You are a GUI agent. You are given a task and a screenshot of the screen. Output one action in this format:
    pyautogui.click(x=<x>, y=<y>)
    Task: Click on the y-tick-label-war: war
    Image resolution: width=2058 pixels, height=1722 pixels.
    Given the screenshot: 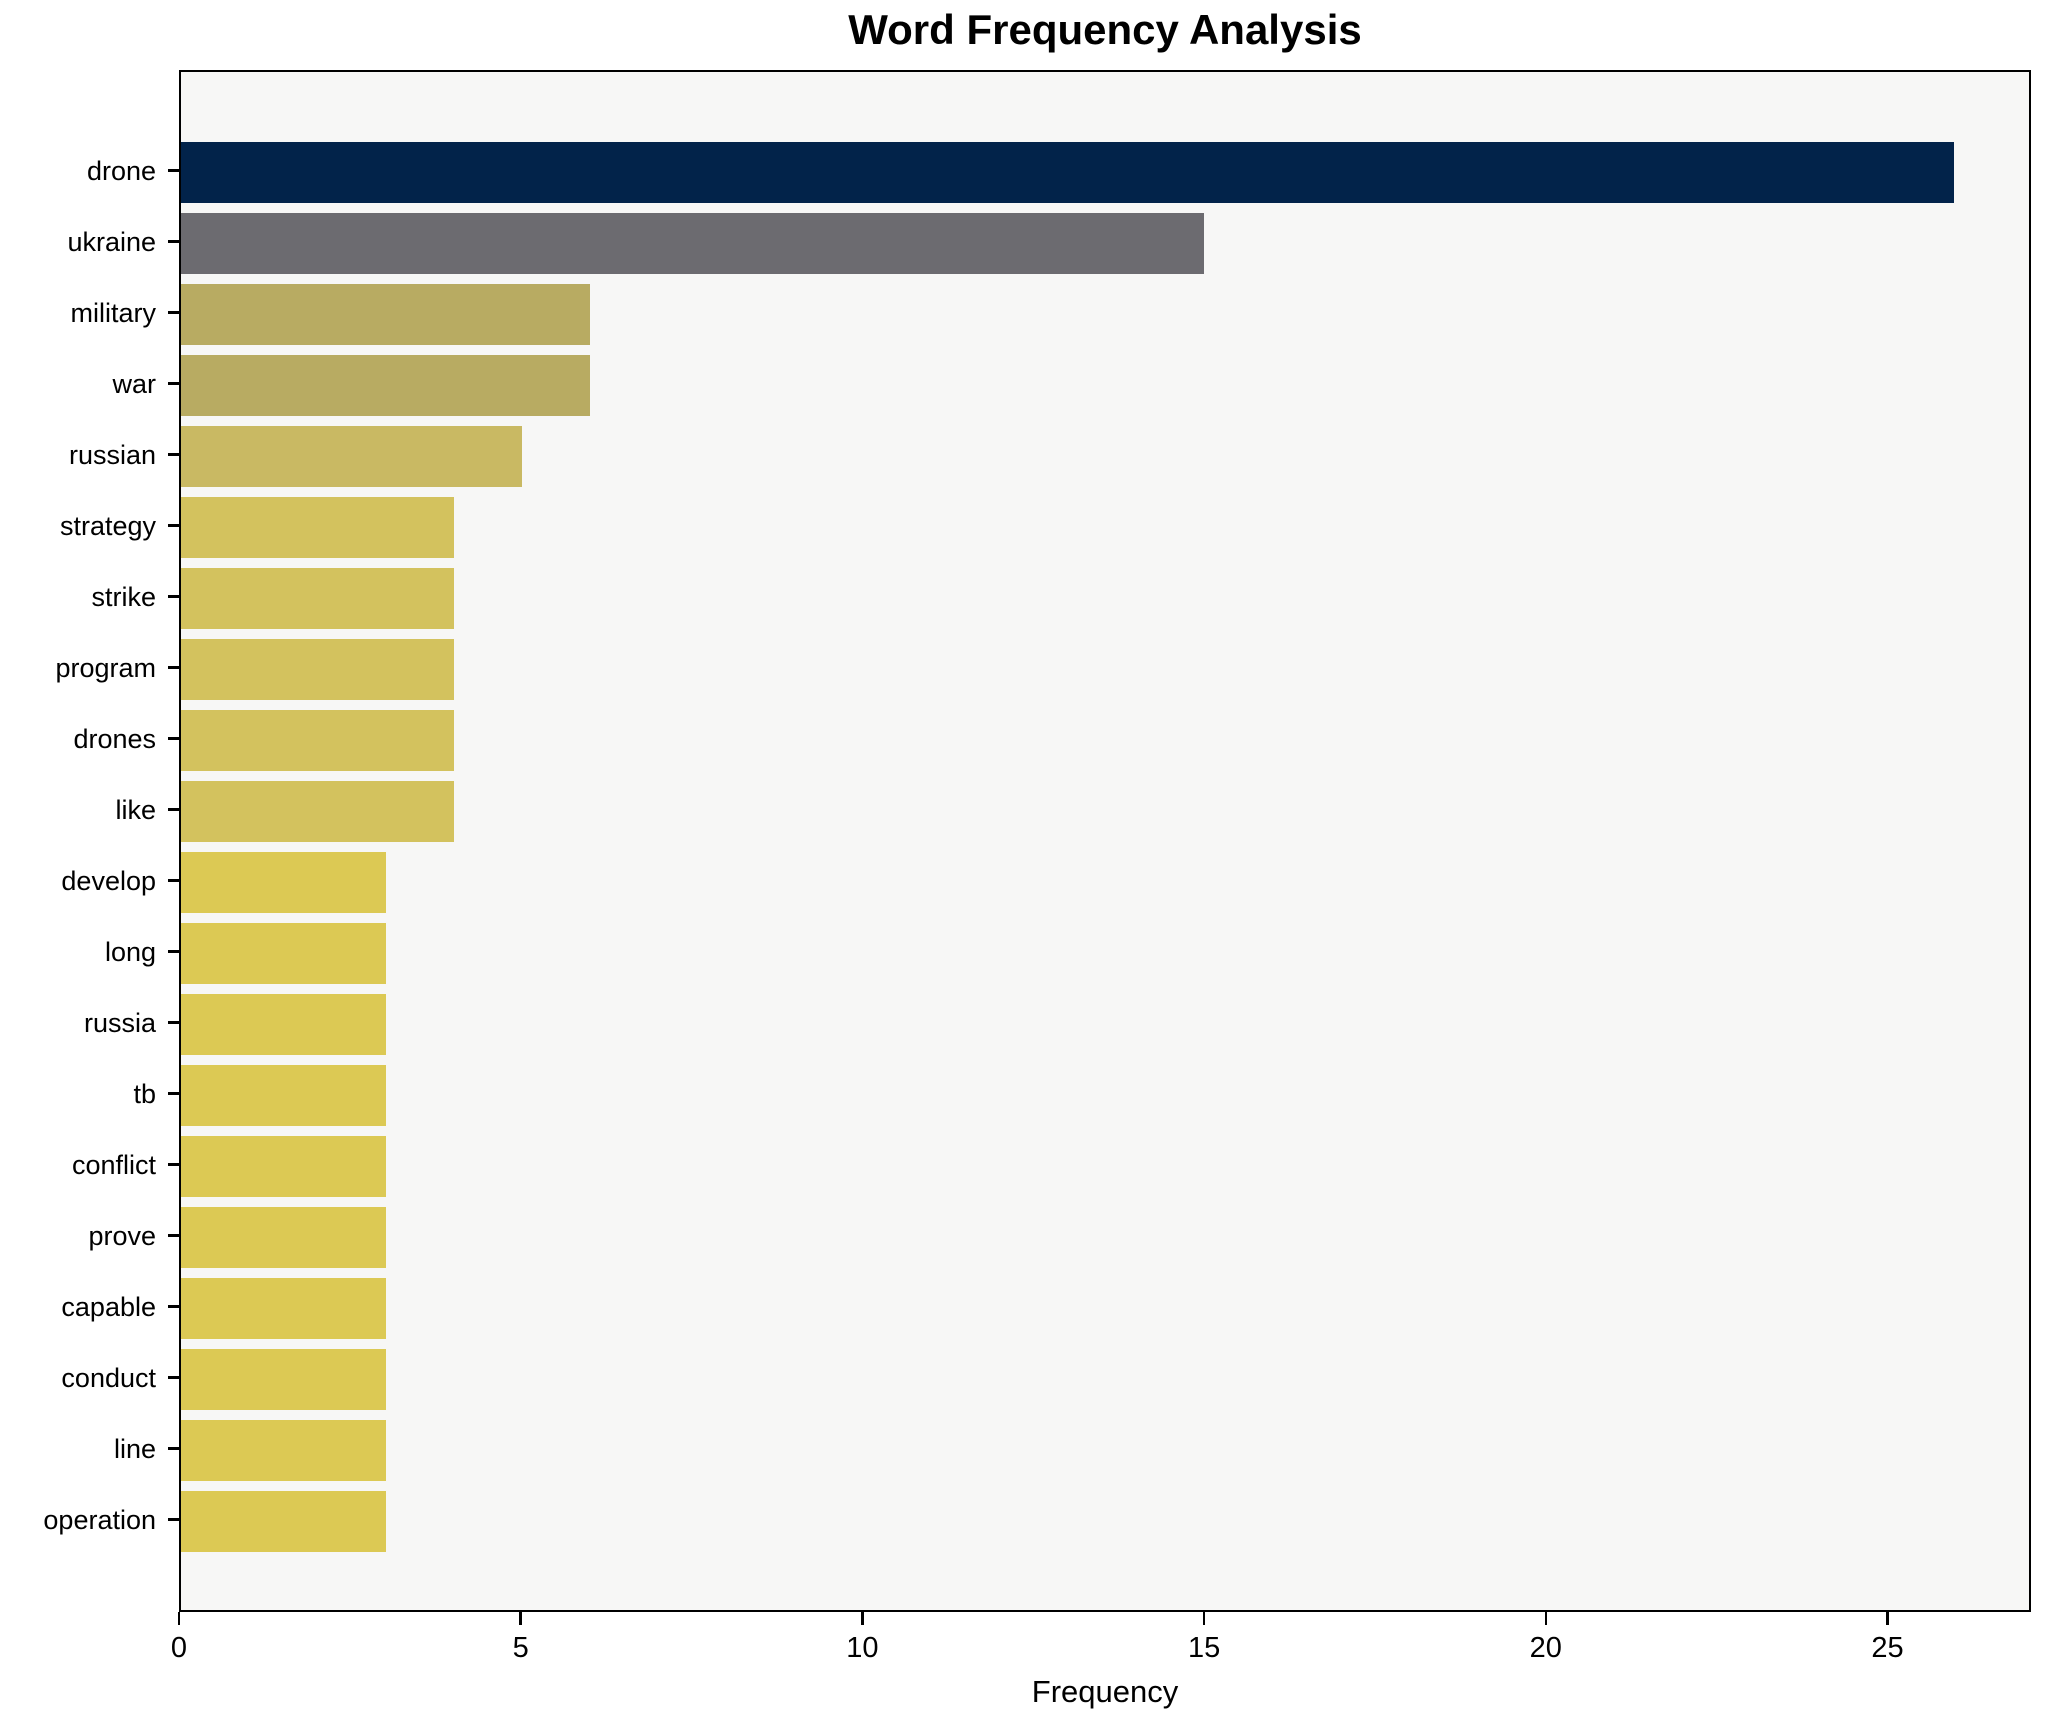 What is the action you would take?
    pyautogui.click(x=134, y=383)
    